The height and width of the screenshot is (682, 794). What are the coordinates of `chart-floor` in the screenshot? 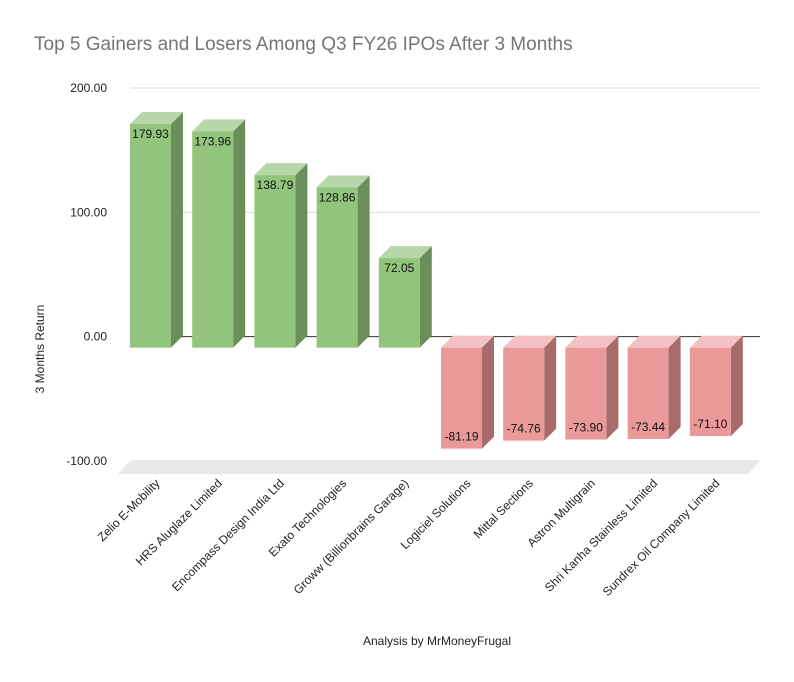 It's located at (439, 467).